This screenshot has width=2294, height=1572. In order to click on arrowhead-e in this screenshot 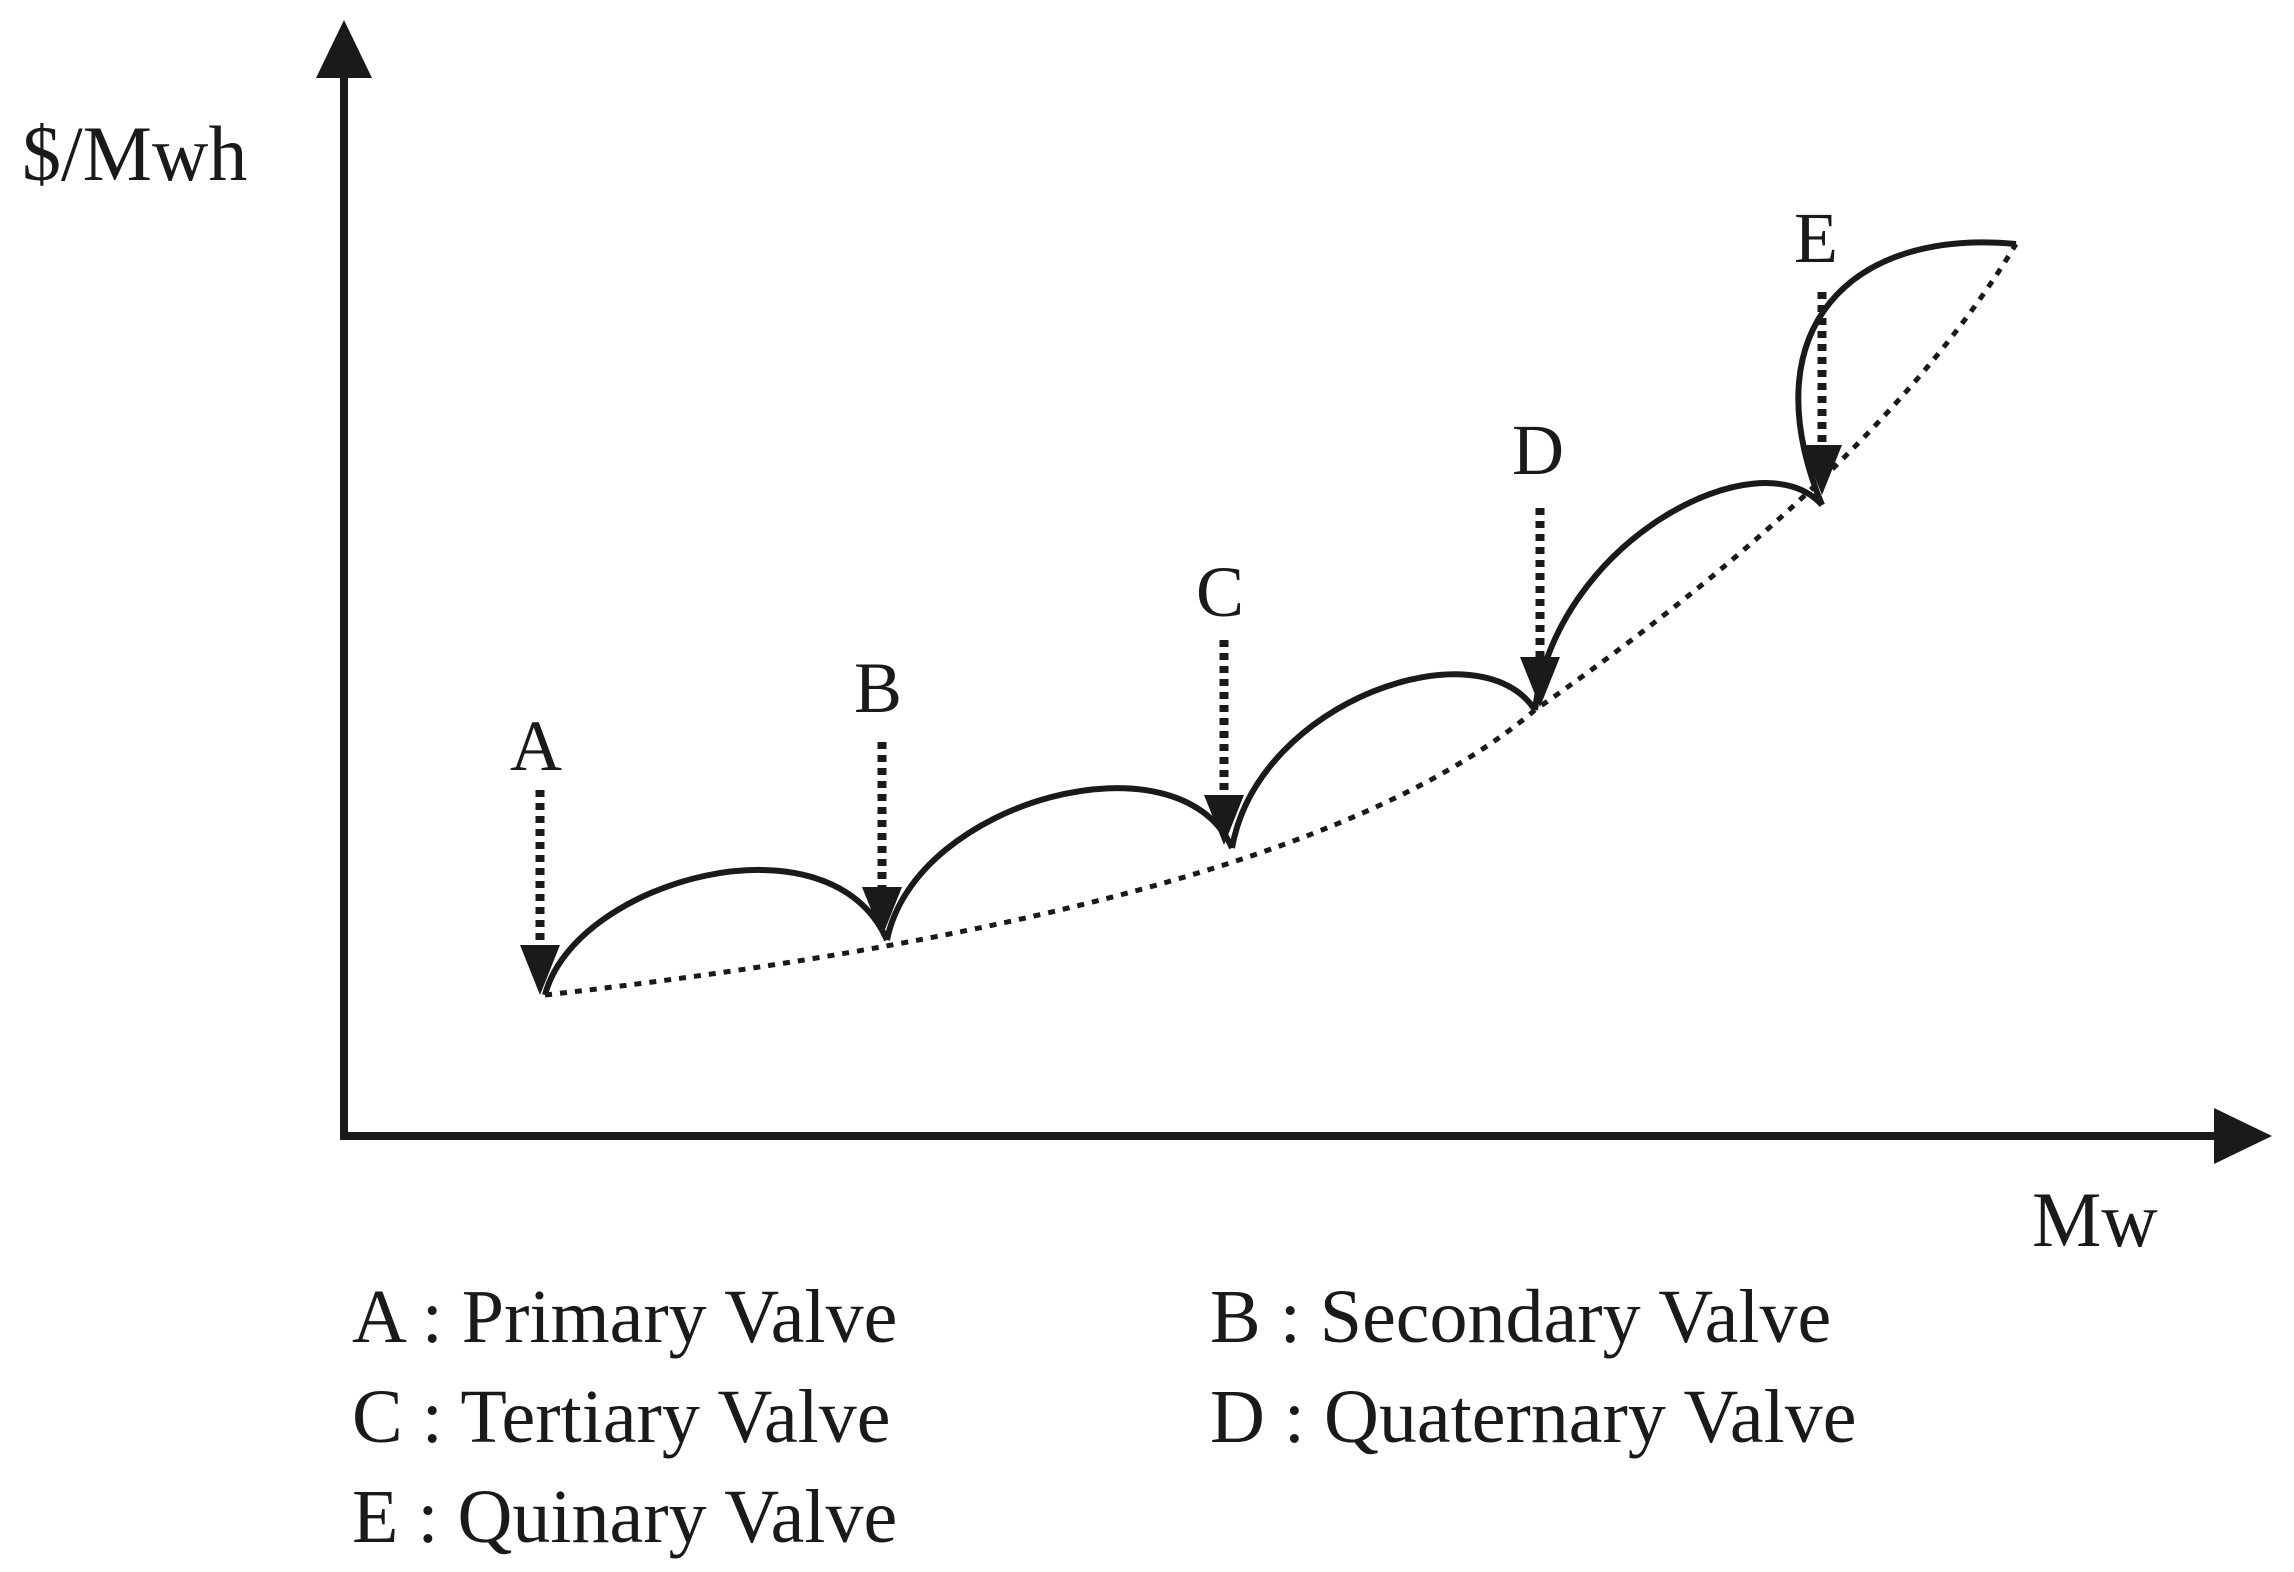, I will do `click(1822, 470)`.